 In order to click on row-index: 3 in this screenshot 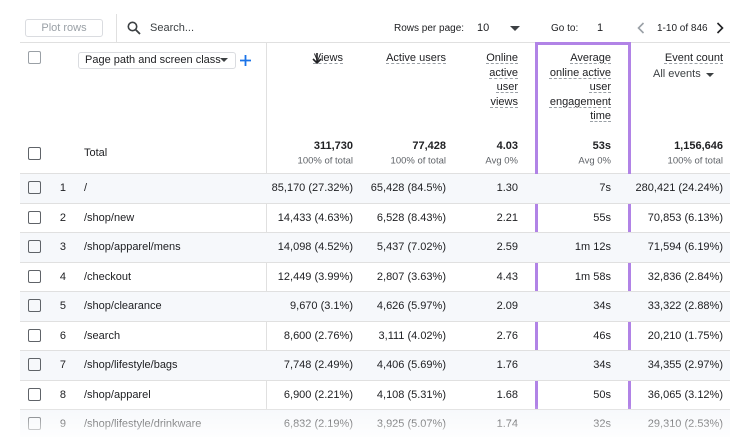, I will do `click(62, 247)`.